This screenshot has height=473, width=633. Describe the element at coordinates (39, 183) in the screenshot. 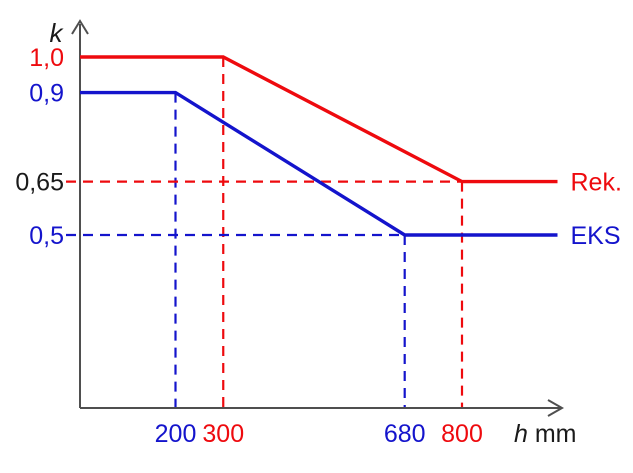

I see `y-tick-label-0_65: 0,65` at that location.